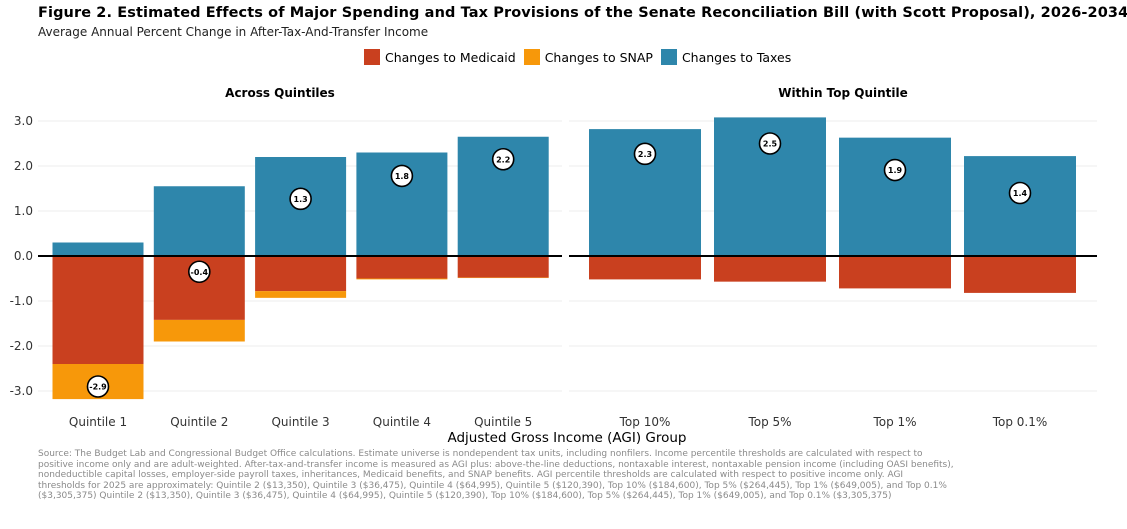 The image size is (1127, 529). I want to click on legend-swatch-taxes, so click(668, 57).